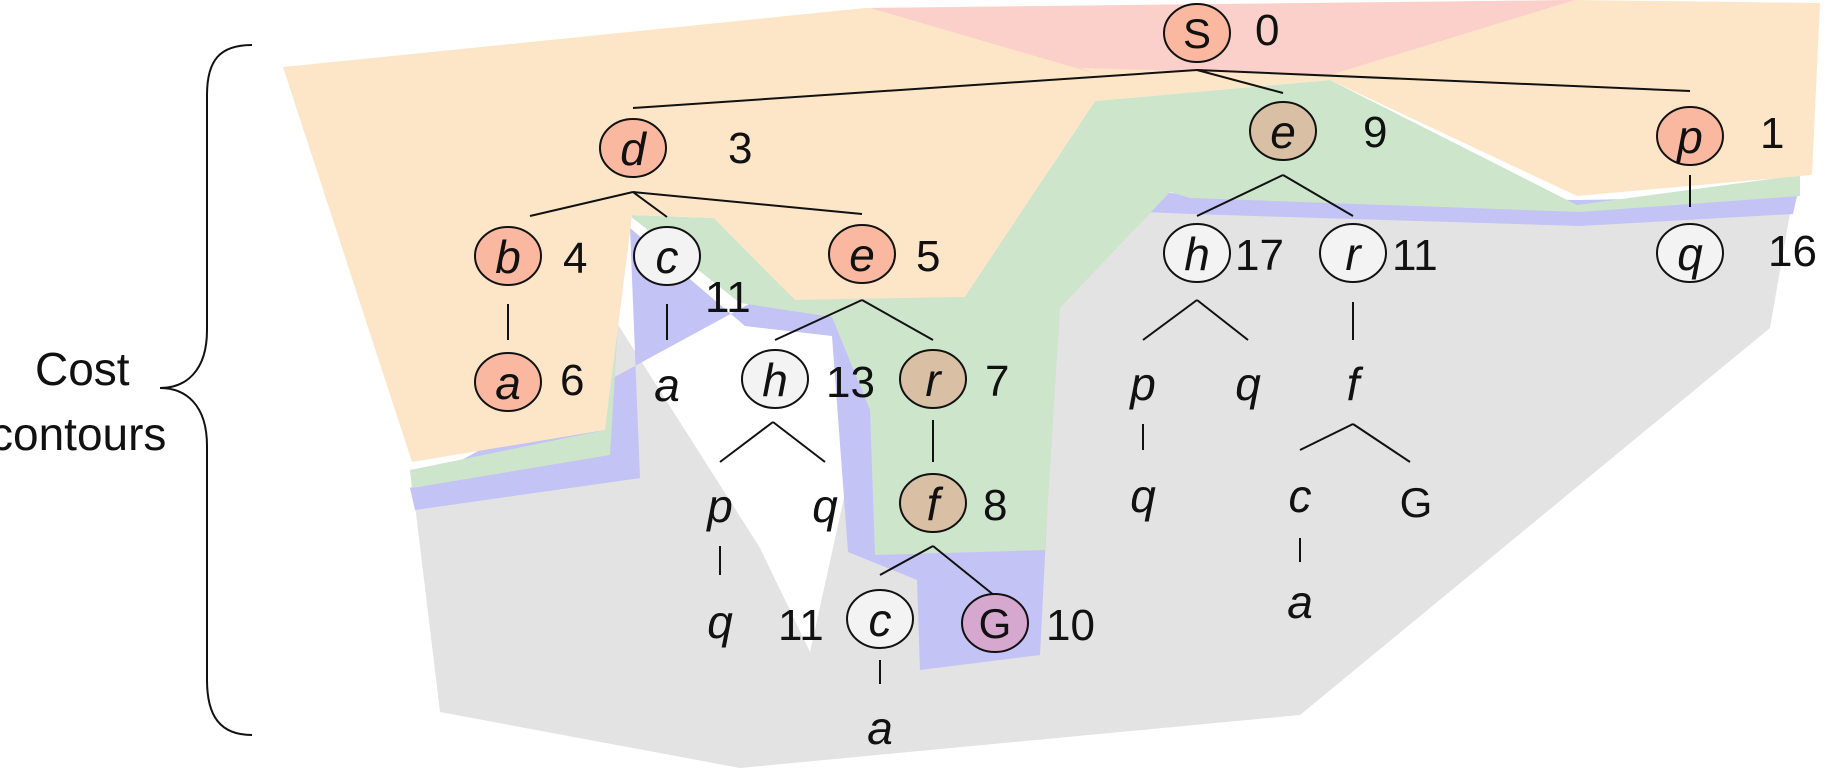 The width and height of the screenshot is (1847, 768). I want to click on contour-brace, so click(206, 390).